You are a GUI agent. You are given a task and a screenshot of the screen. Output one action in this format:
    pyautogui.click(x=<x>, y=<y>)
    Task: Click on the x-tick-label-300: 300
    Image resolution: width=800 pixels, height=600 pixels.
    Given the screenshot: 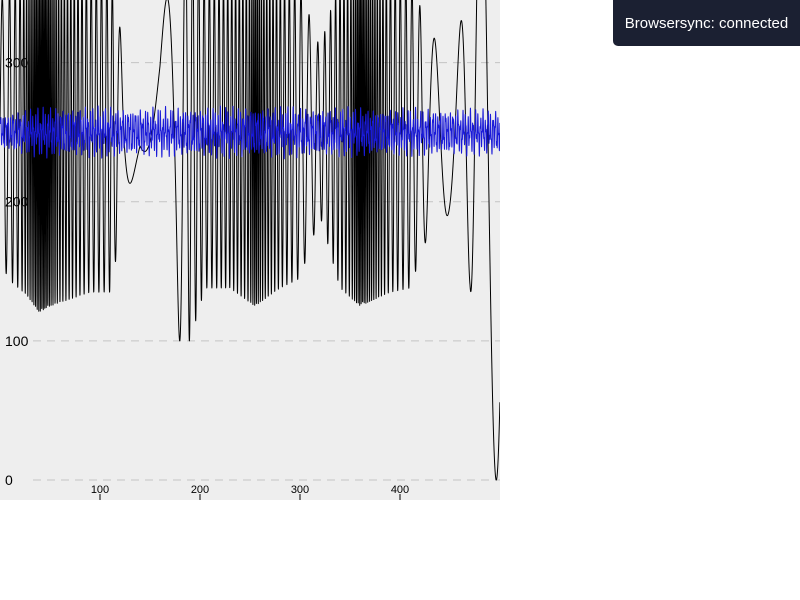 What is the action you would take?
    pyautogui.click(x=300, y=490)
    